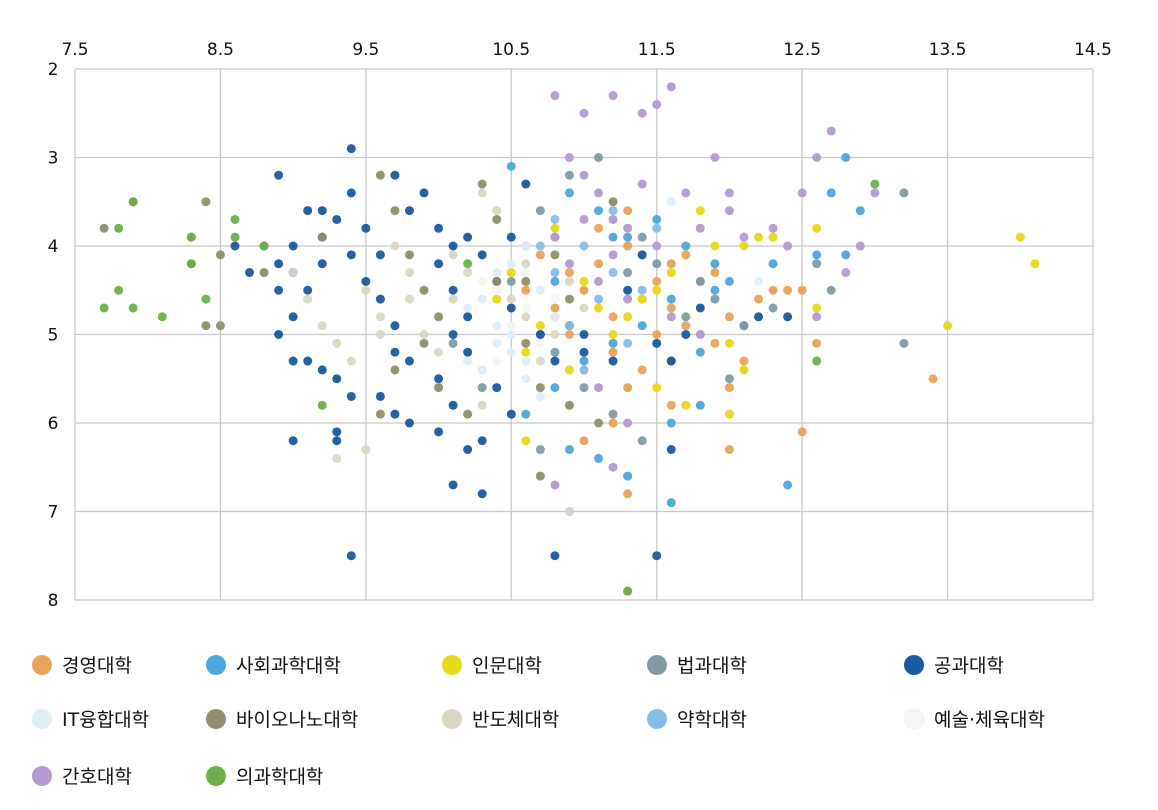 The width and height of the screenshot is (1158, 810). What do you see at coordinates (515, 720) in the screenshot?
I see `legend-label: 반도체대학` at bounding box center [515, 720].